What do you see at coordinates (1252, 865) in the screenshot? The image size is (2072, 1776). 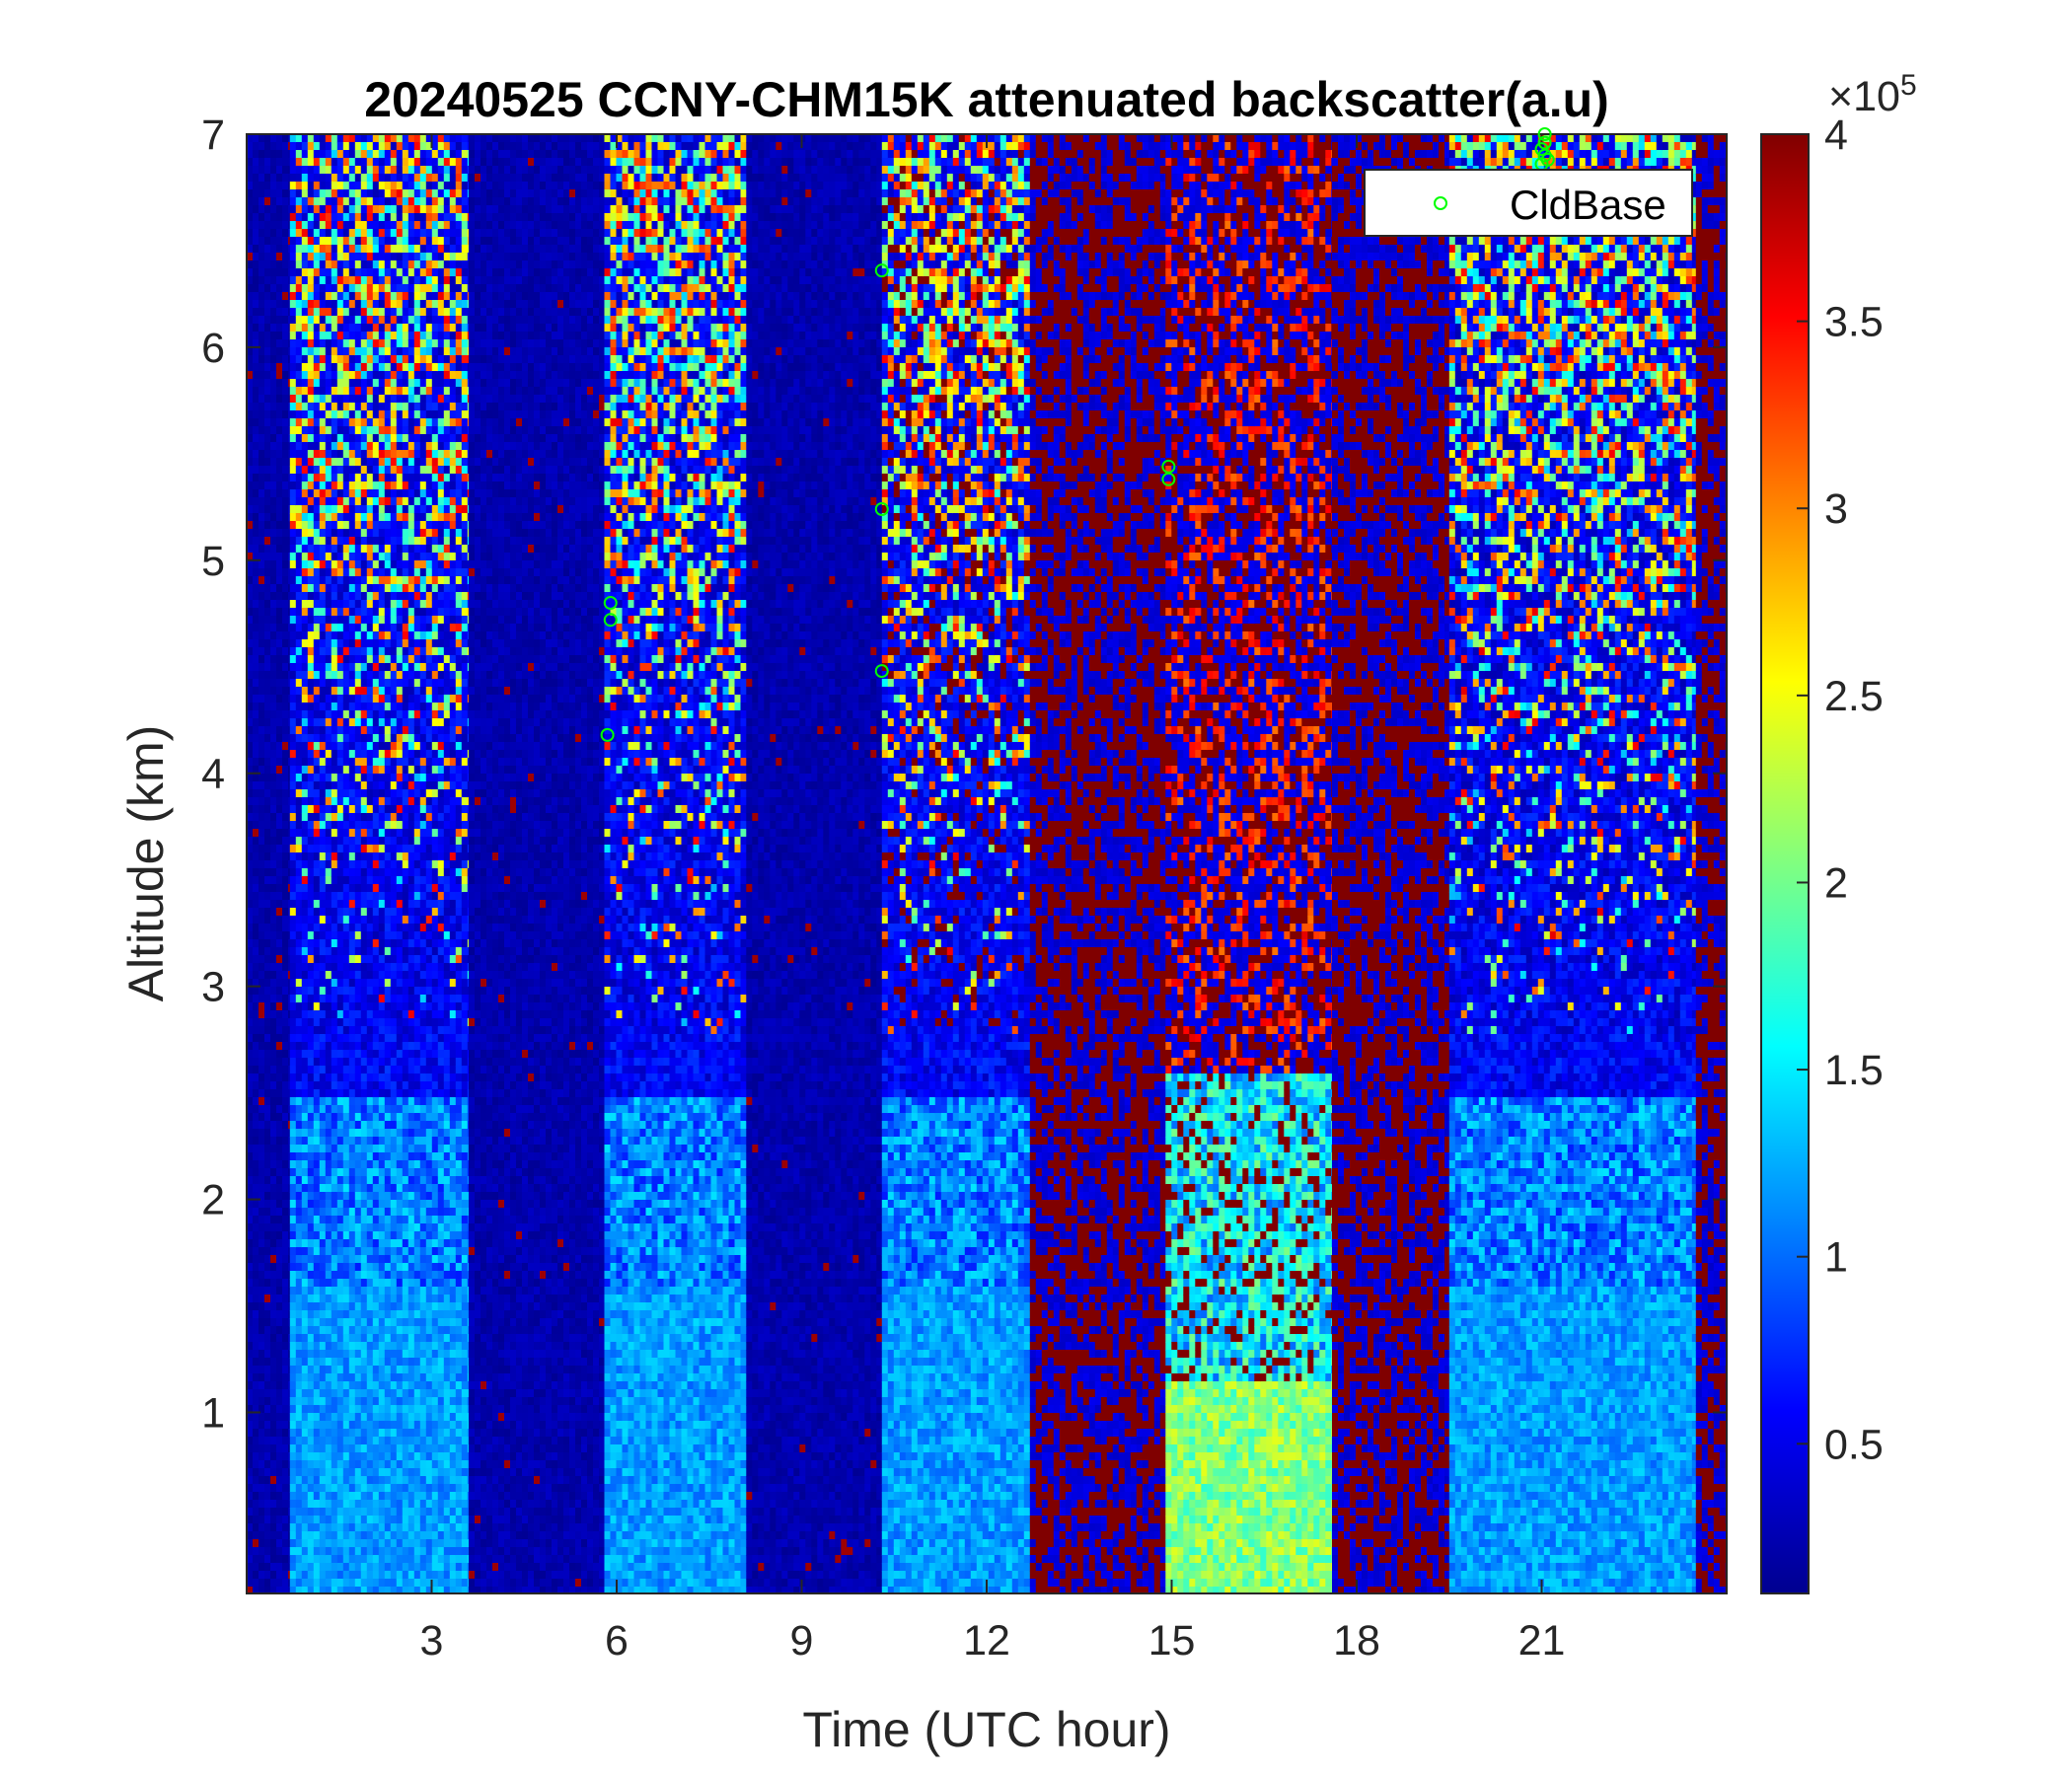 I see `heatmap-band-bright-bl` at bounding box center [1252, 865].